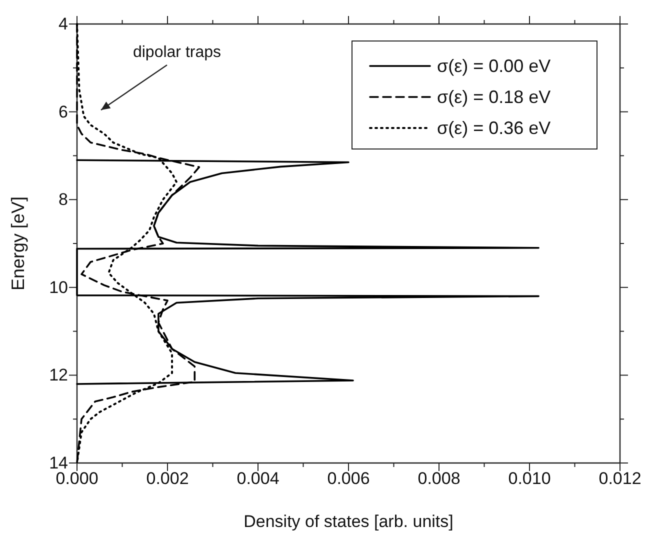  What do you see at coordinates (620, 478) in the screenshot?
I see `x-tick-label: 0.012` at bounding box center [620, 478].